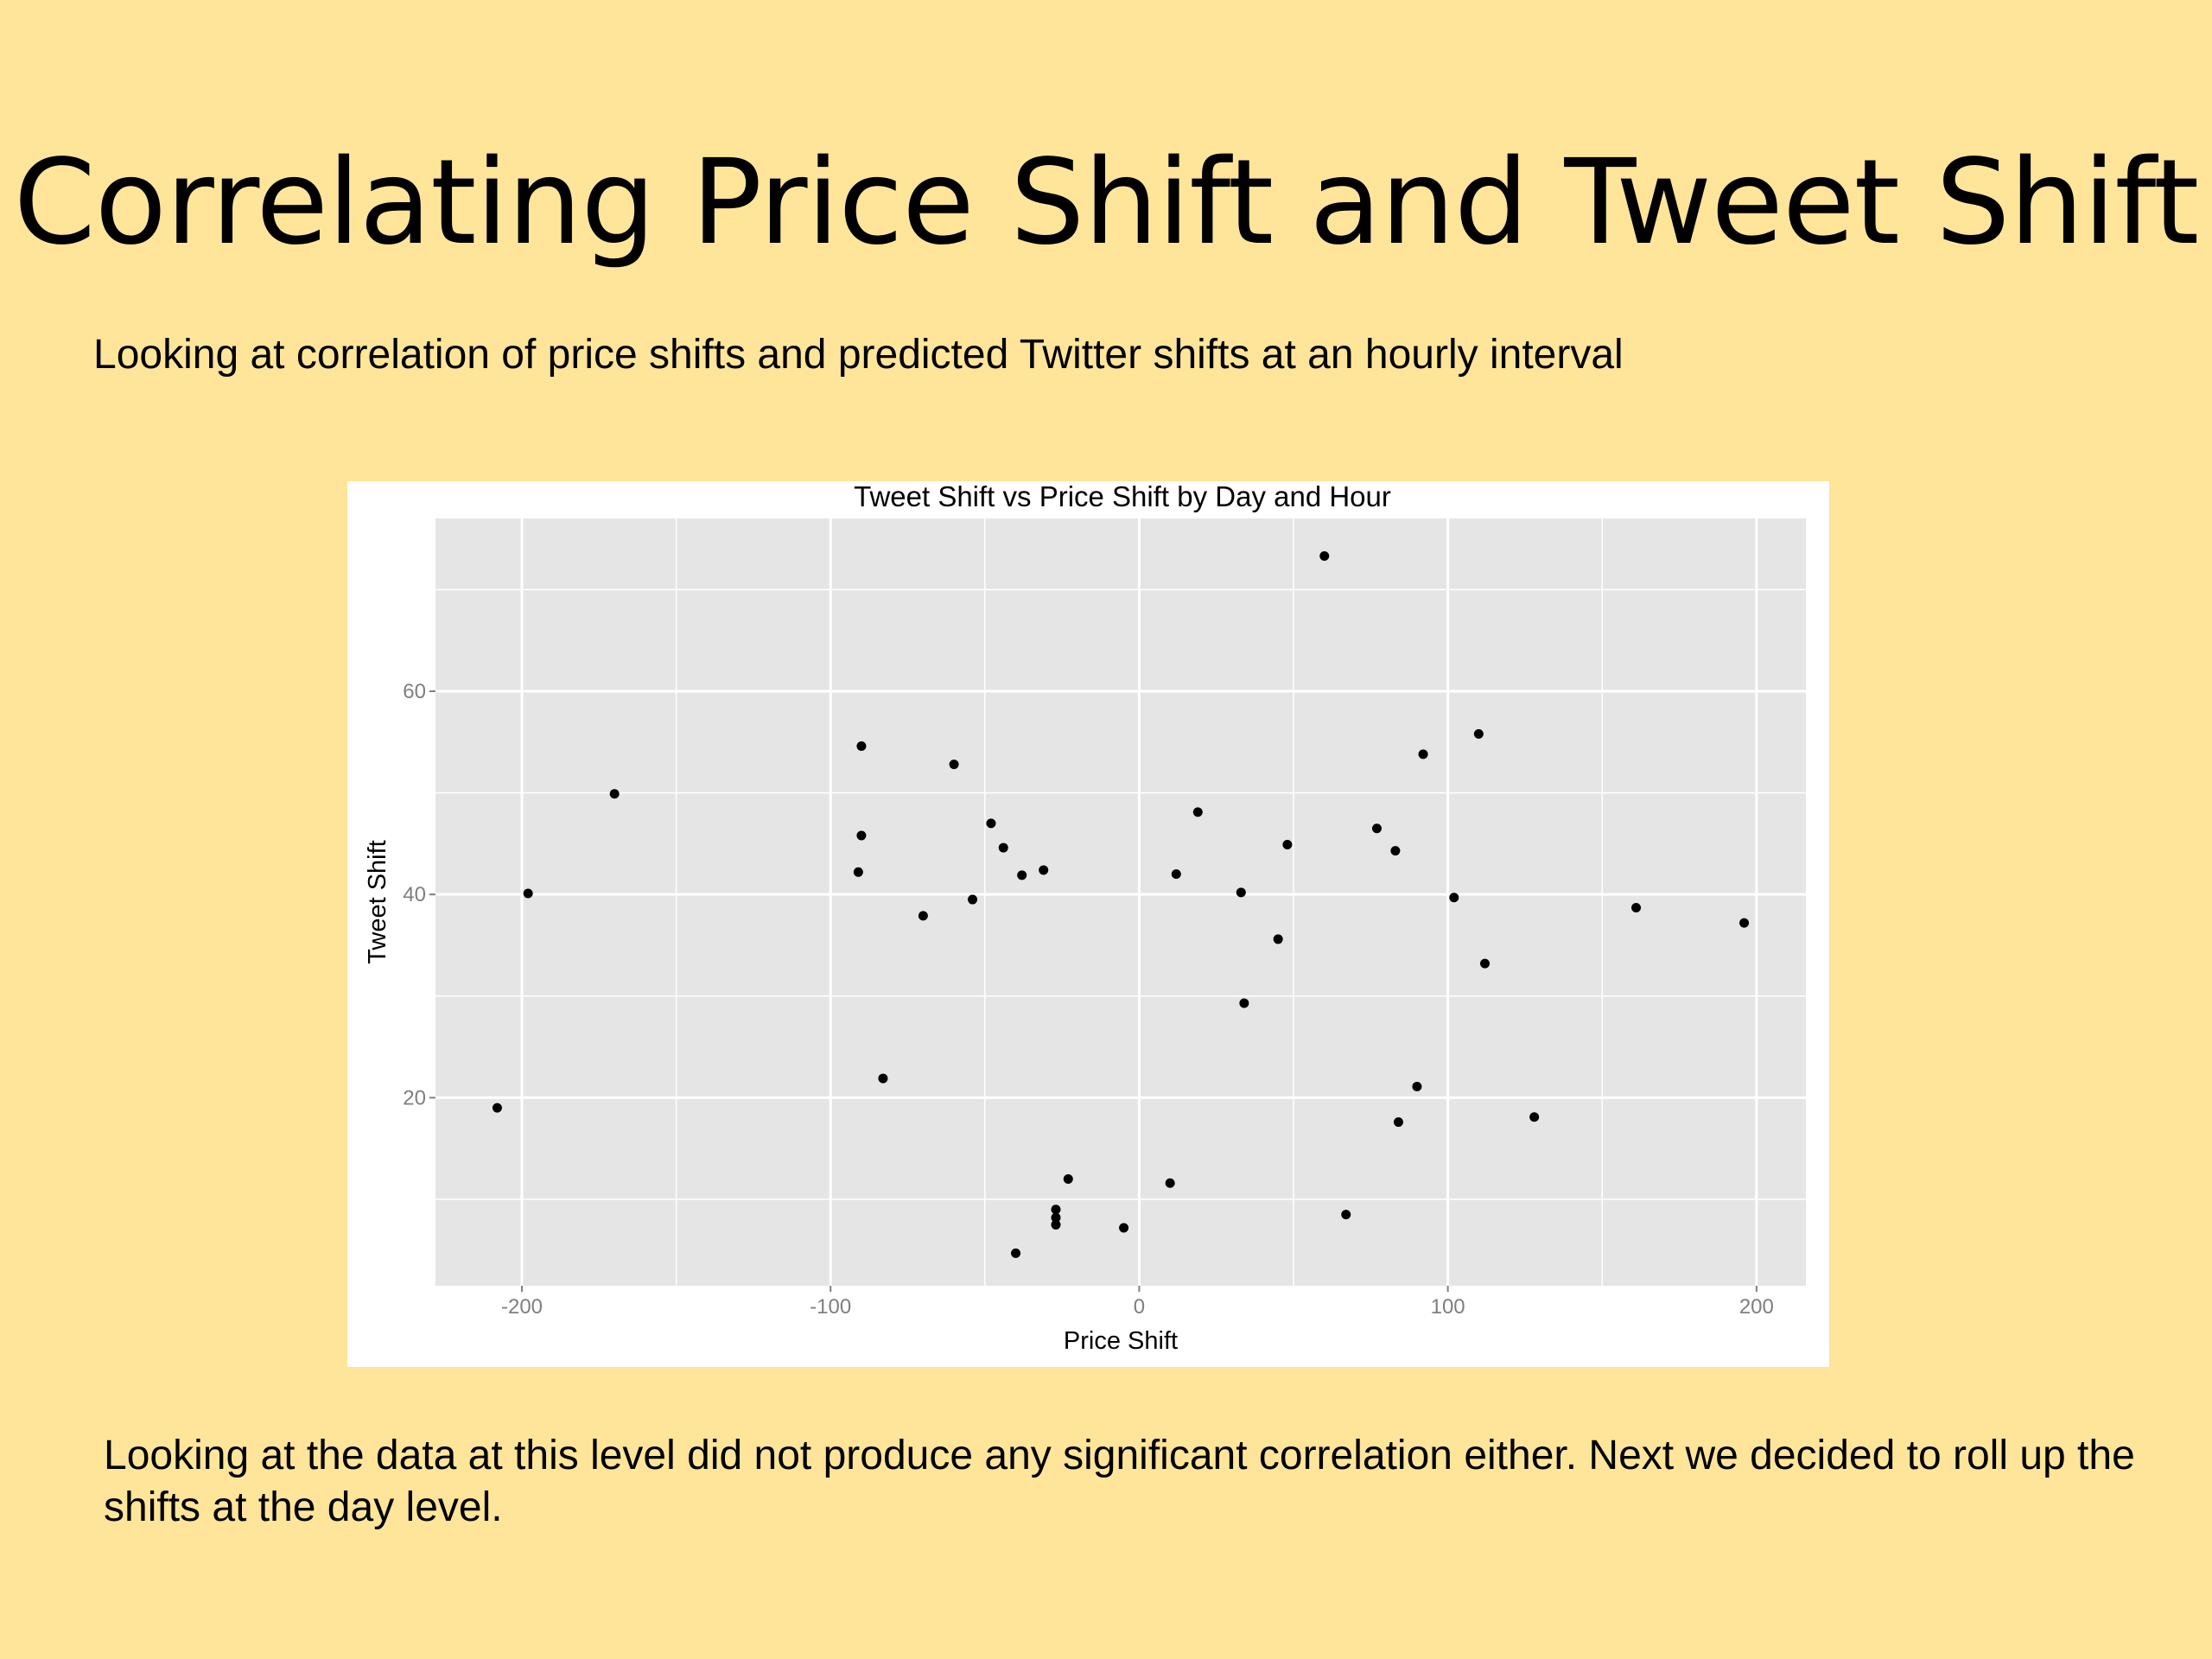 This screenshot has height=1659, width=2212. Describe the element at coordinates (1121, 1341) in the screenshot. I see `x-axis-label: Price Shift` at that location.